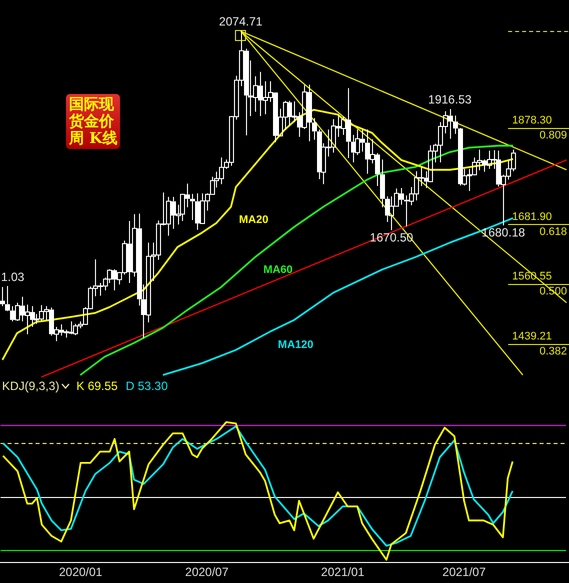 The image size is (569, 583). Describe the element at coordinates (464, 572) in the screenshot. I see `x-tick-label: 2021/07` at that location.